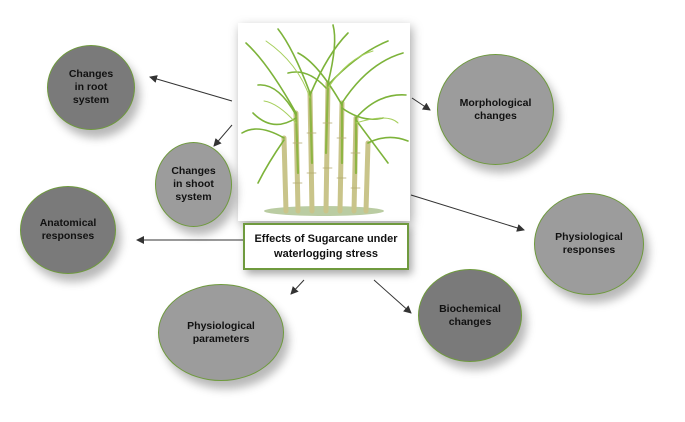 The width and height of the screenshot is (685, 422). Describe the element at coordinates (392, 296) in the screenshot. I see `arrow-to-biochemical` at that location.